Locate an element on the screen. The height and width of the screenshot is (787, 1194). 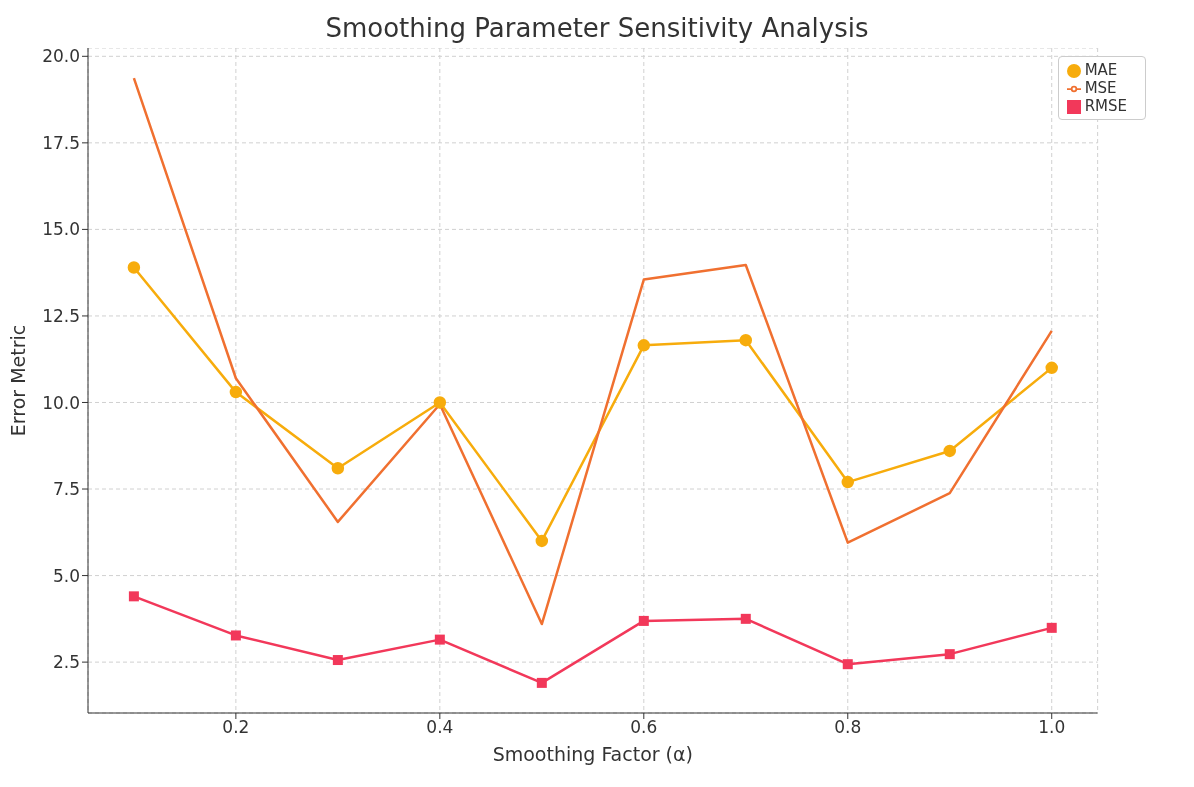
x-tick-label: 0.6 is located at coordinates (644, 727).